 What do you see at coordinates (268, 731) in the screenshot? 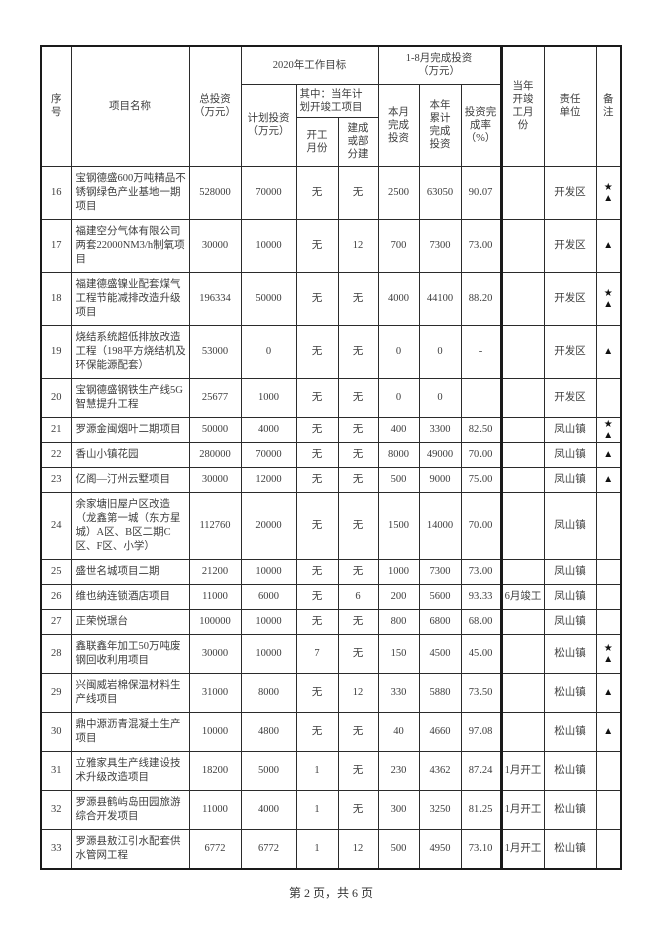
I see `cell-planned-investment: 4800` at bounding box center [268, 731].